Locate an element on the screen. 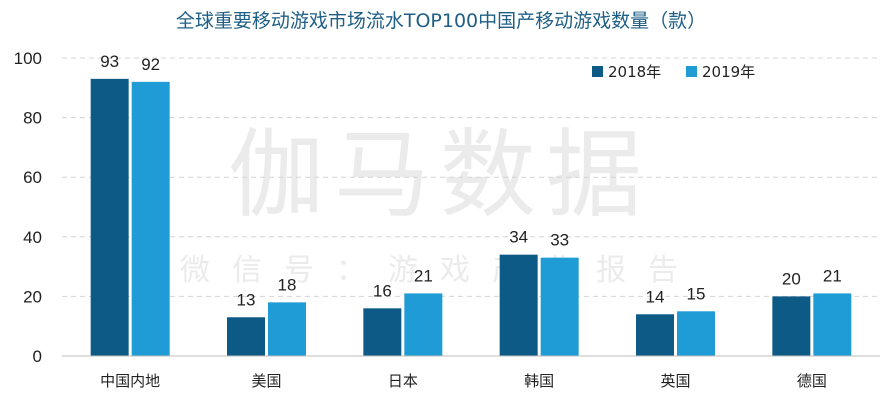 This screenshot has width=883, height=403. bar-2018年-日本 is located at coordinates (382, 332).